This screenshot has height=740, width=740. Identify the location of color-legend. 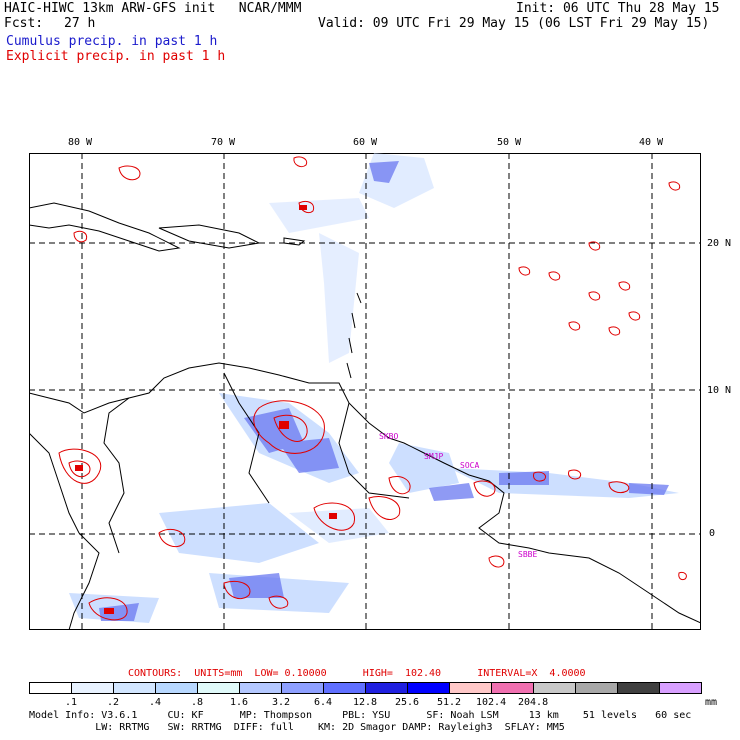
(365, 688).